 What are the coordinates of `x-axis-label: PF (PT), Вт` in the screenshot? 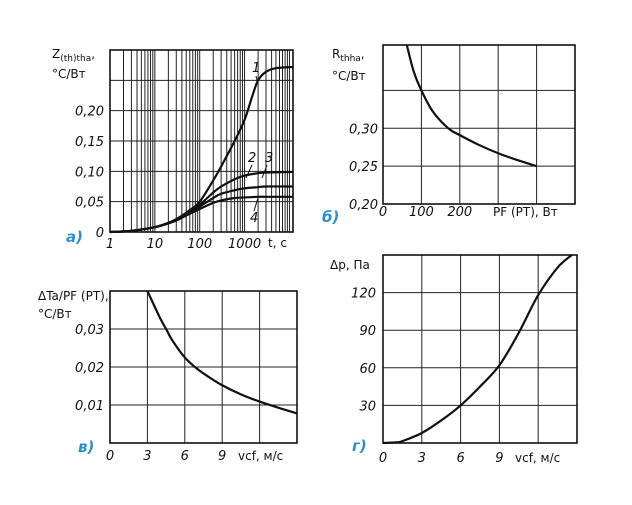 It's located at (525, 212).